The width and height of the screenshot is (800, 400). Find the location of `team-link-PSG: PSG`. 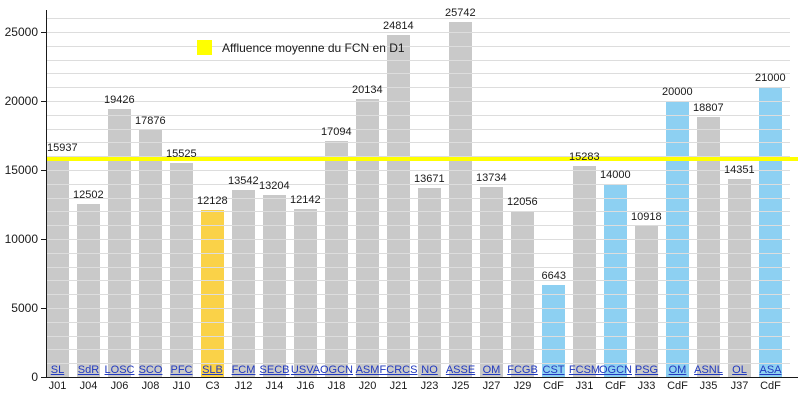

team-link-PSG: PSG is located at coordinates (646, 370).